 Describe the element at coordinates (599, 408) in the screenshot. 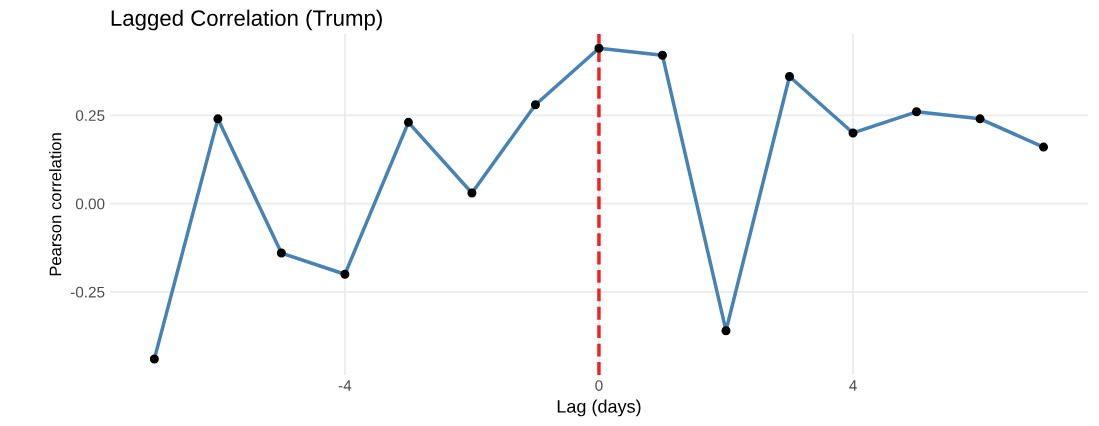

I see `x-axis-title: Lag (days)` at that location.